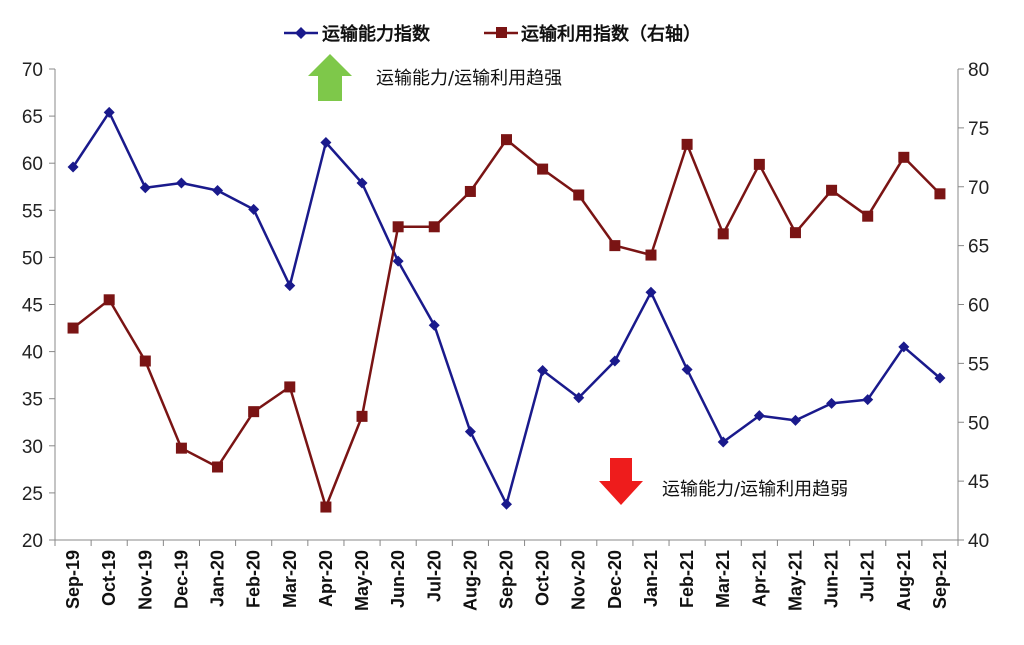 The height and width of the screenshot is (645, 1024). What do you see at coordinates (978, 247) in the screenshot?
I see `right-tick-label: 65` at bounding box center [978, 247].